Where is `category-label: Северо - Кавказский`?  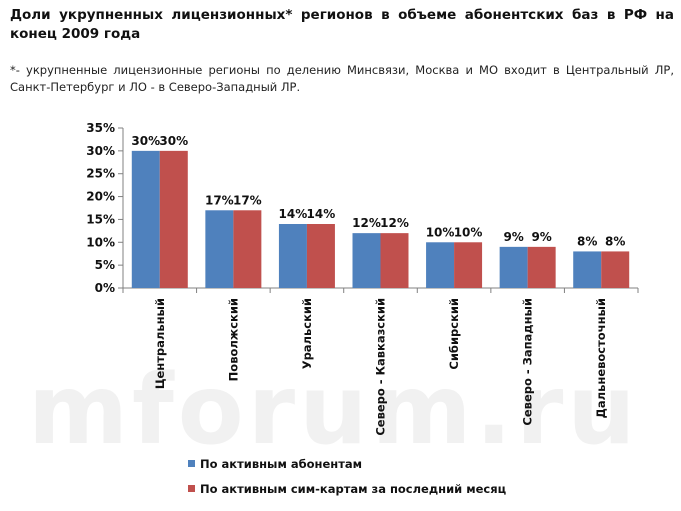
category-label: Северо - Кавказский is located at coordinates (381, 367).